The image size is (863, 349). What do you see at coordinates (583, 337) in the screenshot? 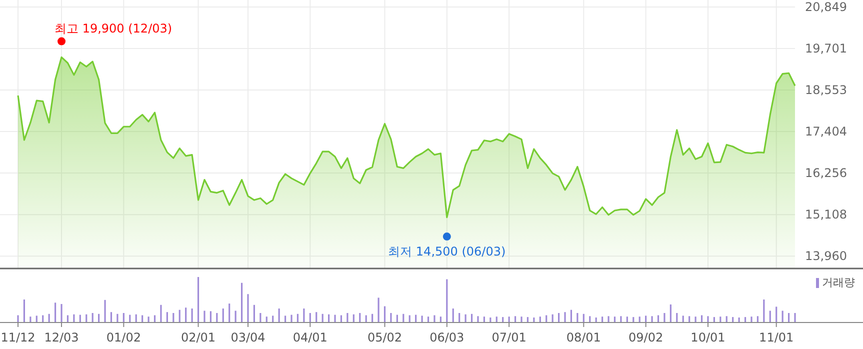
I see `x-tick-label: 08/01` at bounding box center [583, 337].